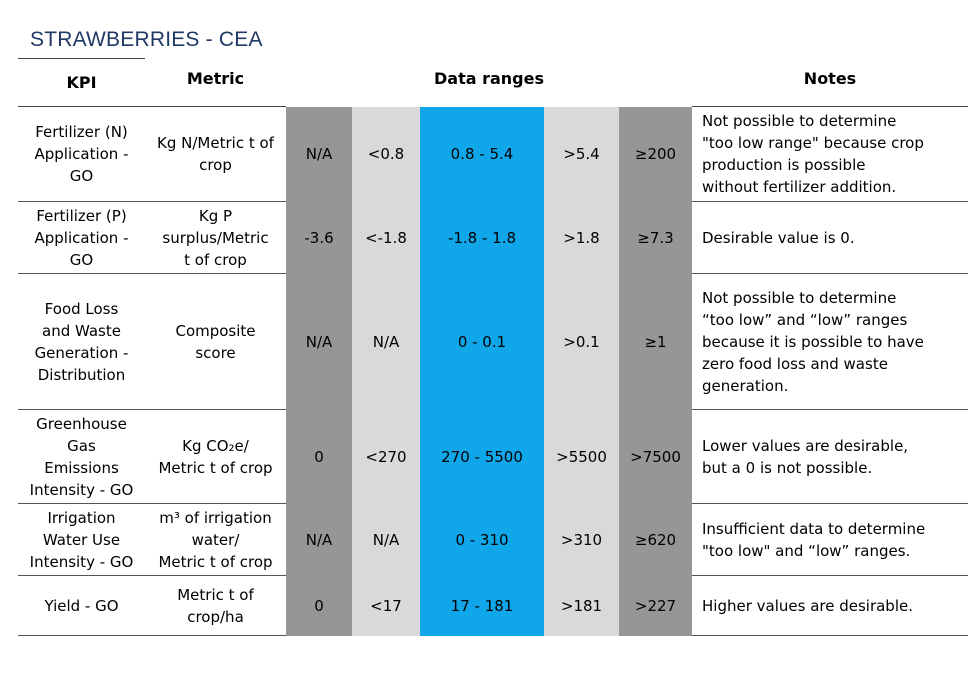  What do you see at coordinates (81, 330) in the screenshot?
I see `text-line: and Waste` at bounding box center [81, 330].